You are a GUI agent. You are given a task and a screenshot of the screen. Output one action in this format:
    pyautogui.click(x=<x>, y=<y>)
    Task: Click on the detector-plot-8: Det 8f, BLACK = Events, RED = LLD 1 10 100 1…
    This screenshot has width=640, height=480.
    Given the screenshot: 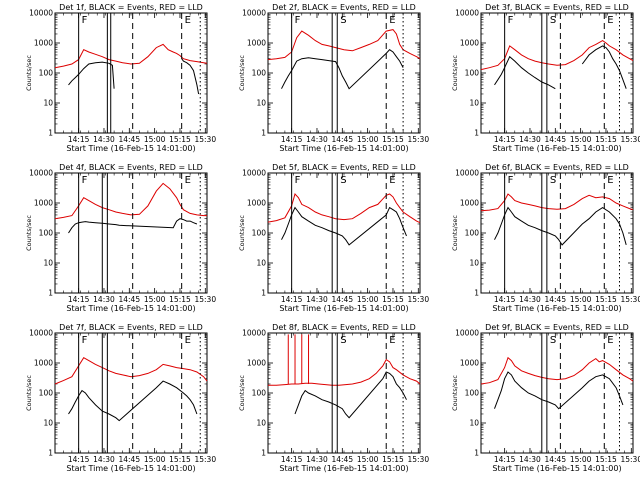 What is the action you would take?
    pyautogui.click(x=333, y=398)
    